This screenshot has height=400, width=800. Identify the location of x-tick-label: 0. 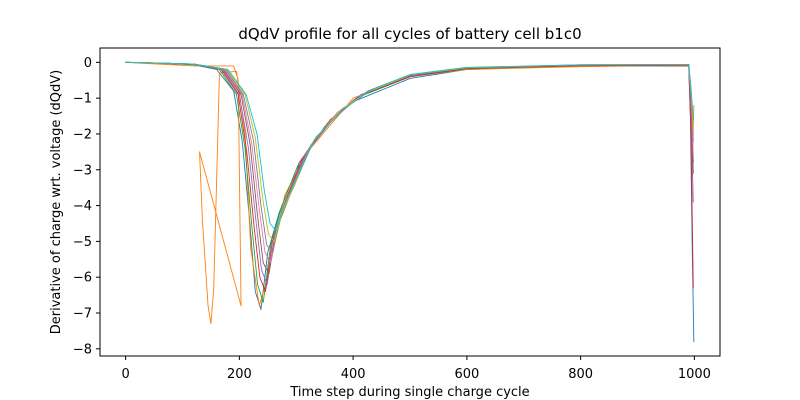
(125, 374).